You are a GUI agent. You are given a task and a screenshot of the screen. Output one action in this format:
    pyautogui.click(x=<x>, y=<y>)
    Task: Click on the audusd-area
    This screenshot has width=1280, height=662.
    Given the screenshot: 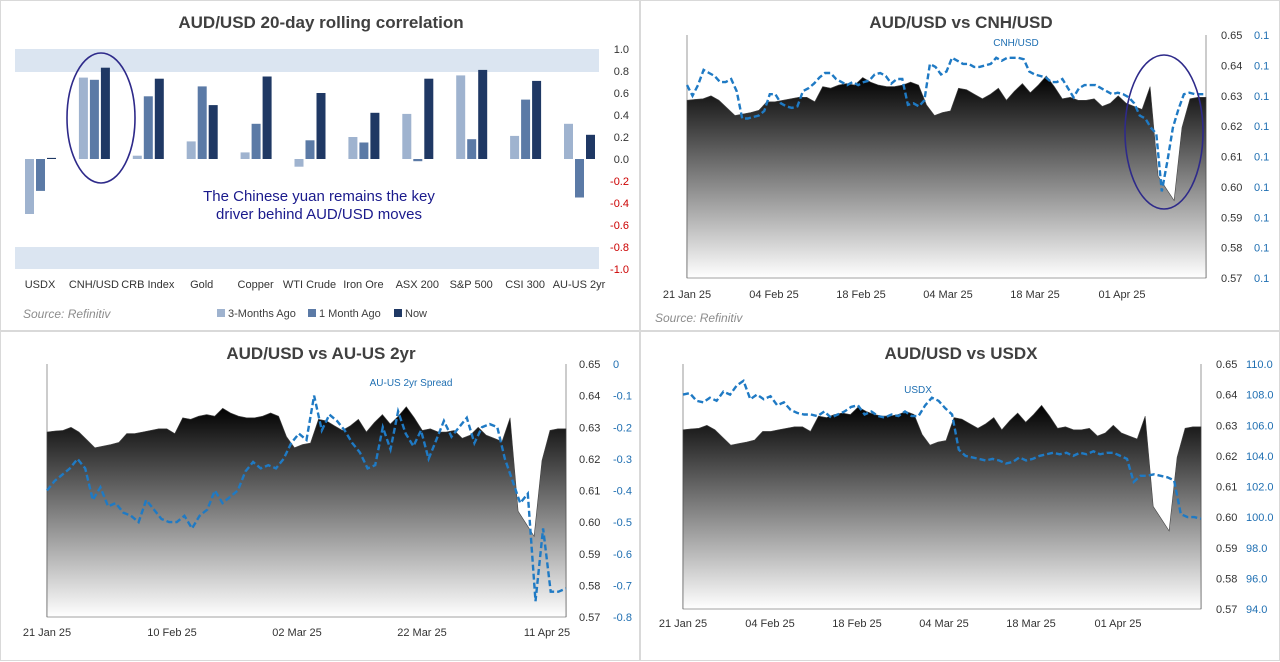 What is the action you would take?
    pyautogui.click(x=946, y=177)
    